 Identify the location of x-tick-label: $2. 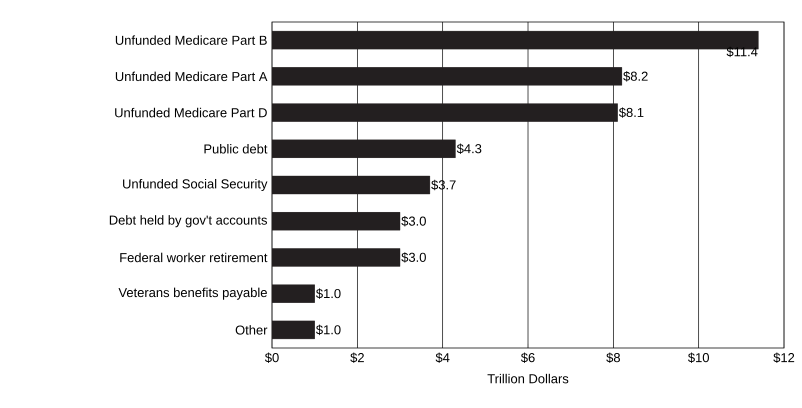
(357, 357).